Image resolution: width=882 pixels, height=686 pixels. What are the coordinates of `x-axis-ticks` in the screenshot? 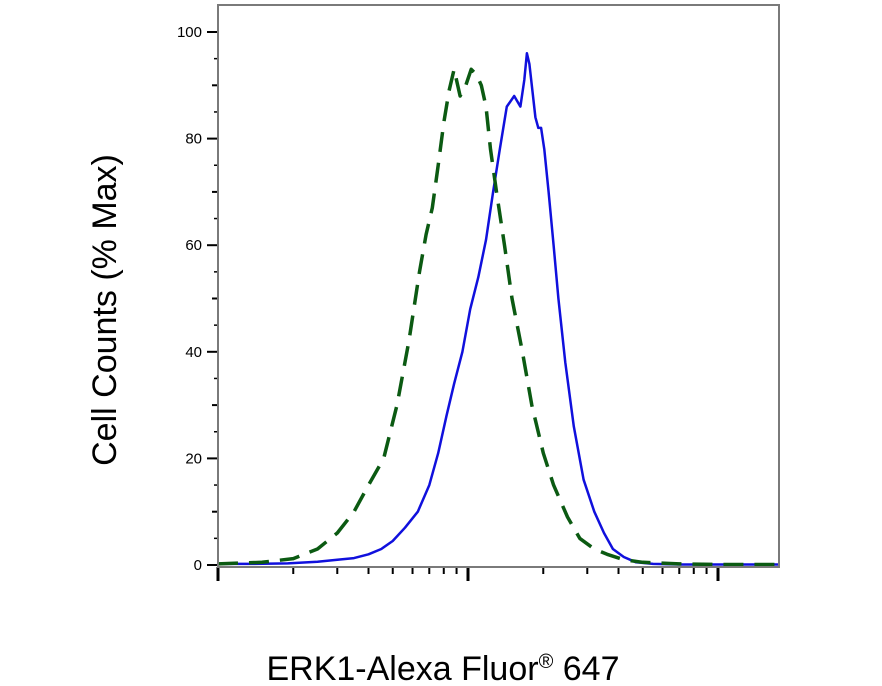 It's located at (497, 573).